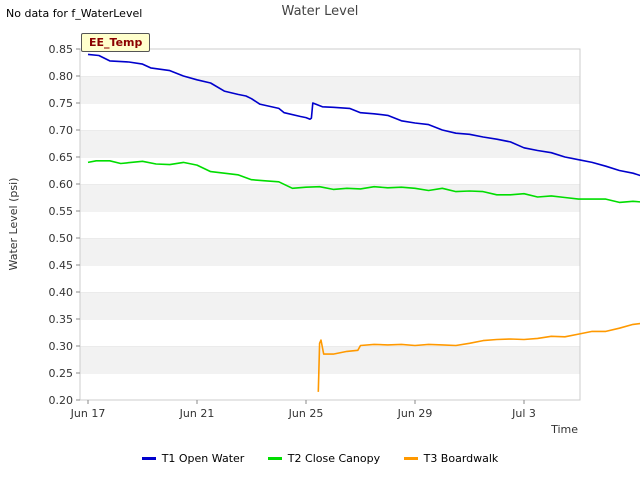 This screenshot has height=480, width=640. I want to click on y-tick-label: 0.85, so click(61, 49).